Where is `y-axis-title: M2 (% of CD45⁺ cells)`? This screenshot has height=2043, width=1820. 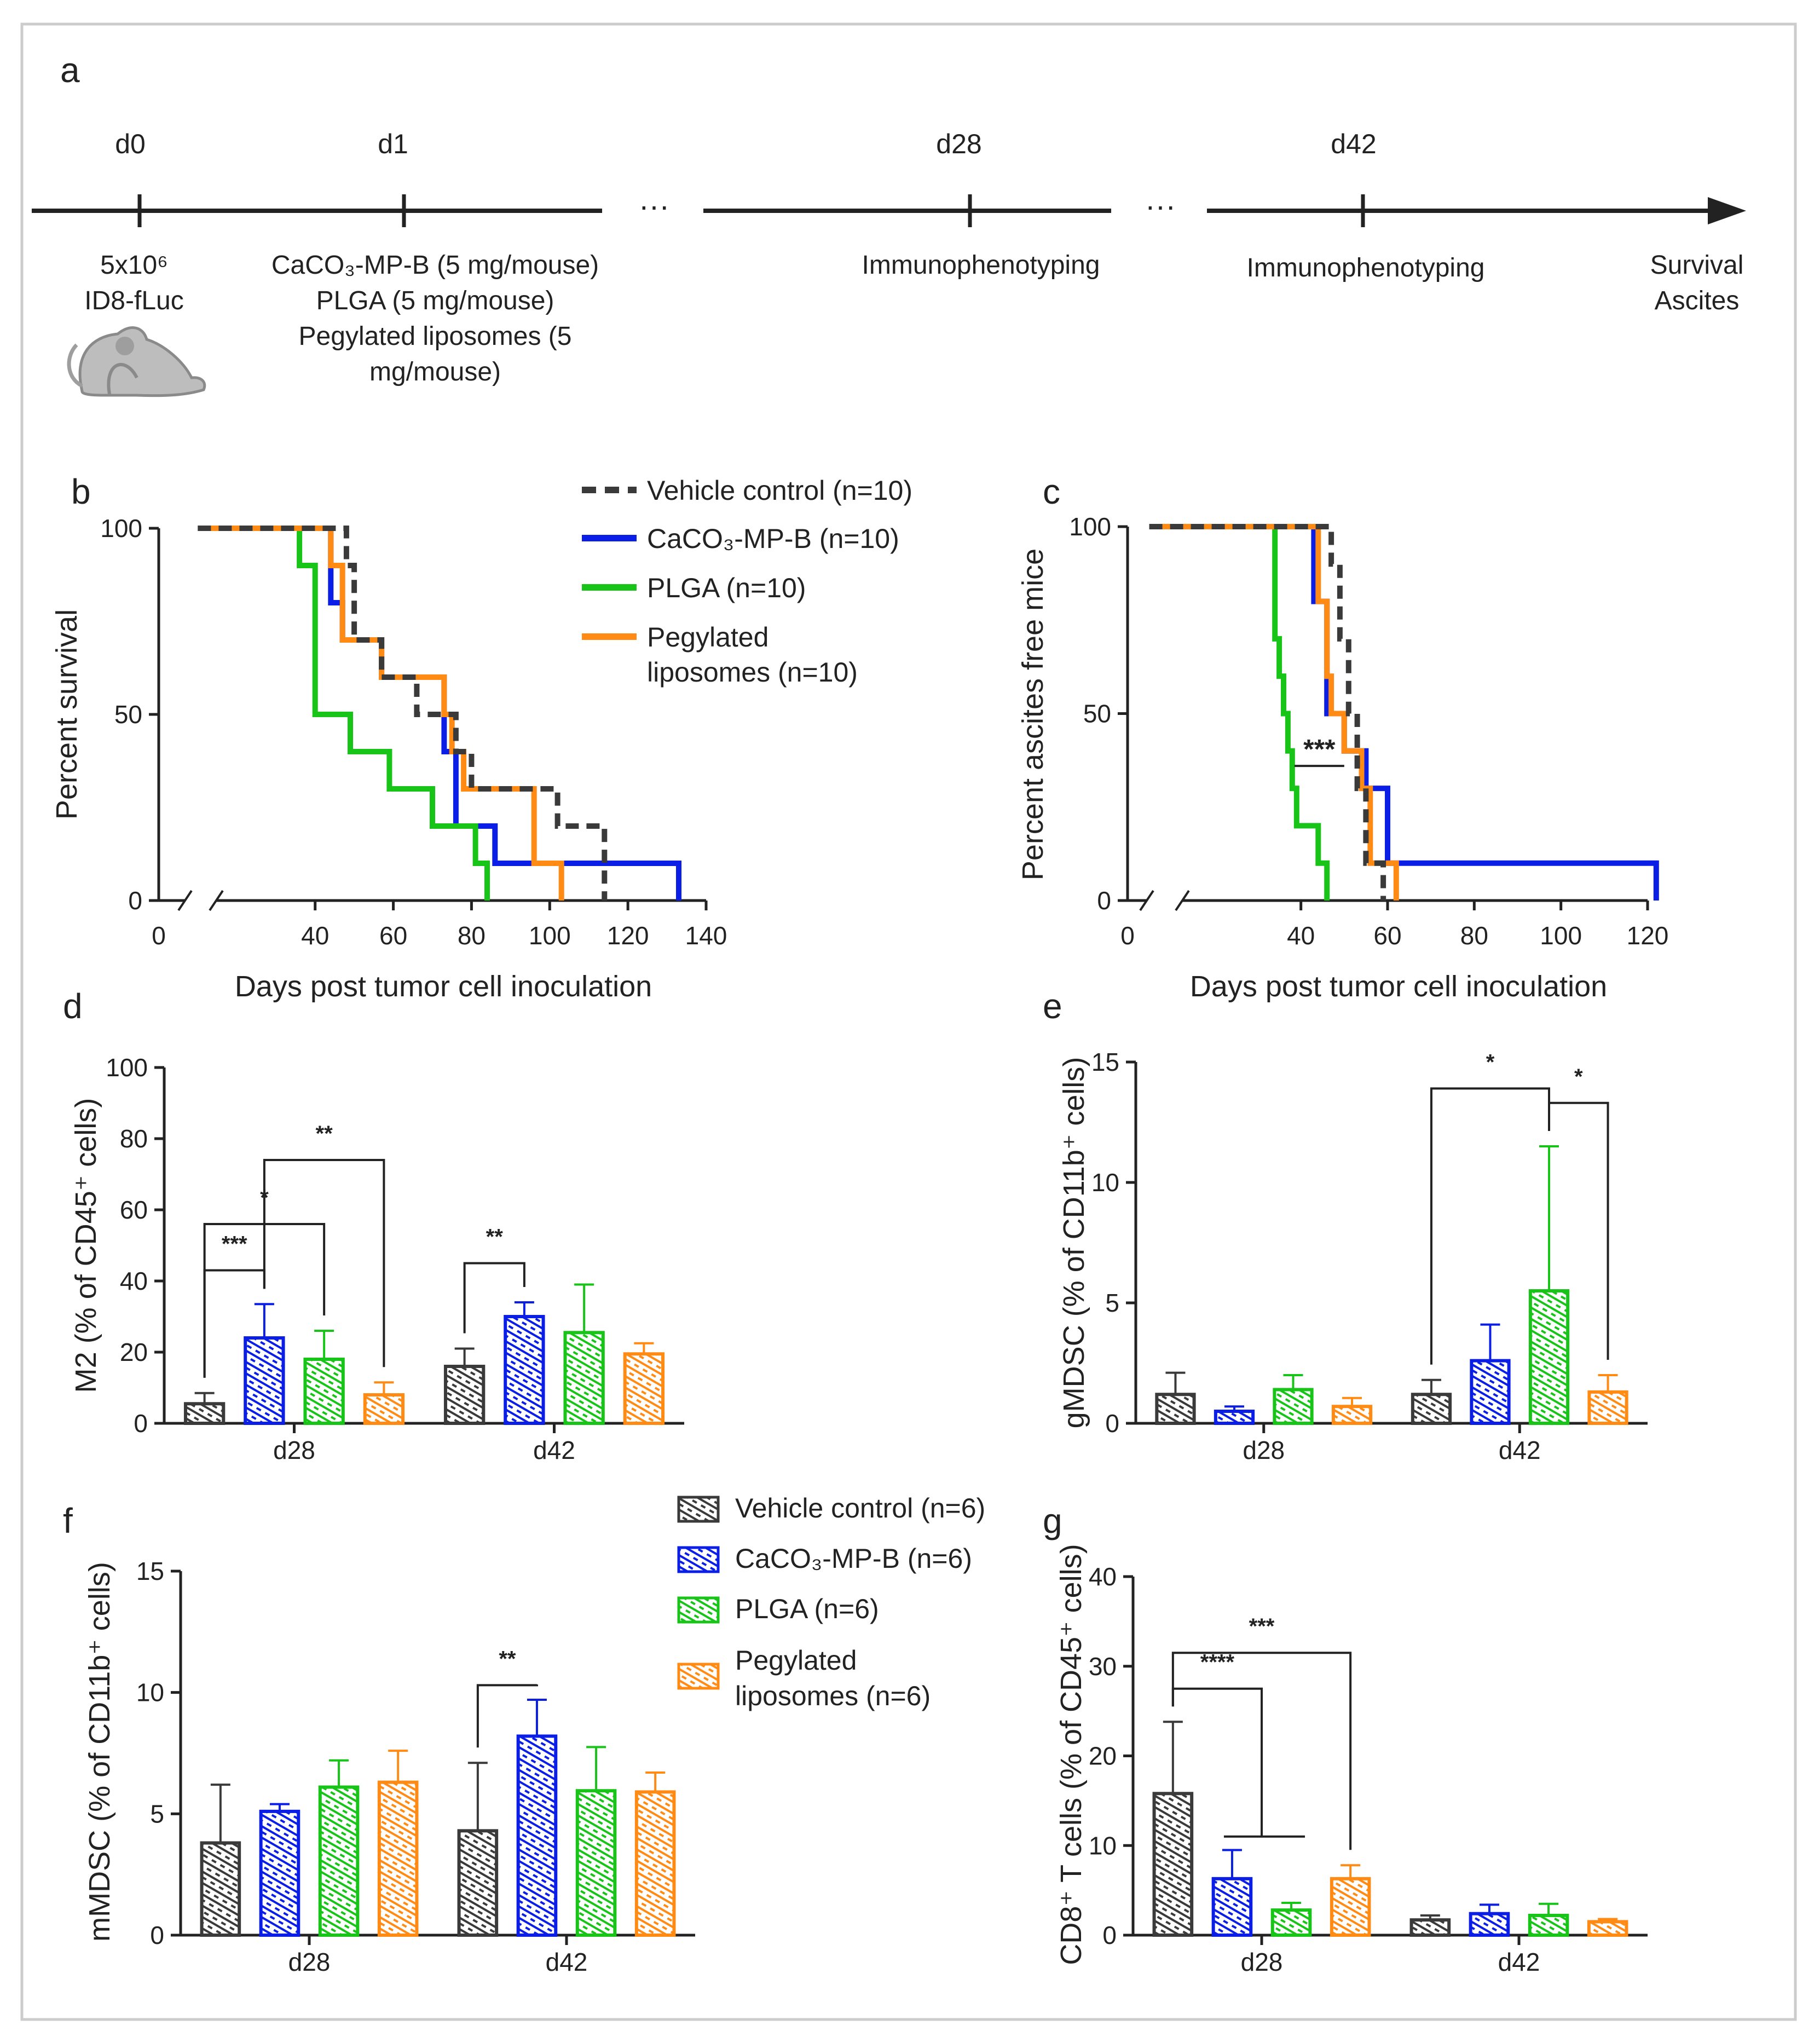 y-axis-title: M2 (% of CD45⁺ cells) is located at coordinates (86, 1246).